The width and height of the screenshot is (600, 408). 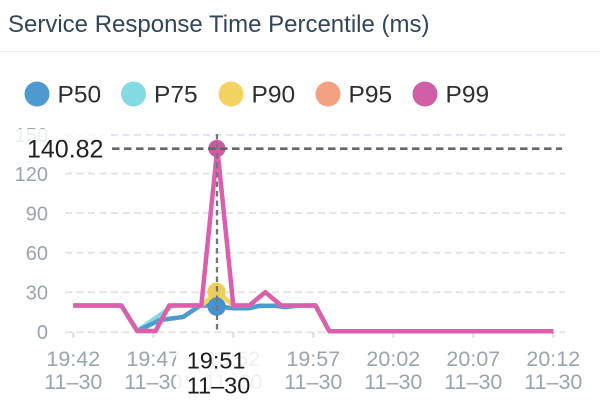 What do you see at coordinates (553, 359) in the screenshot?
I see `svg-text: 20:12` at bounding box center [553, 359].